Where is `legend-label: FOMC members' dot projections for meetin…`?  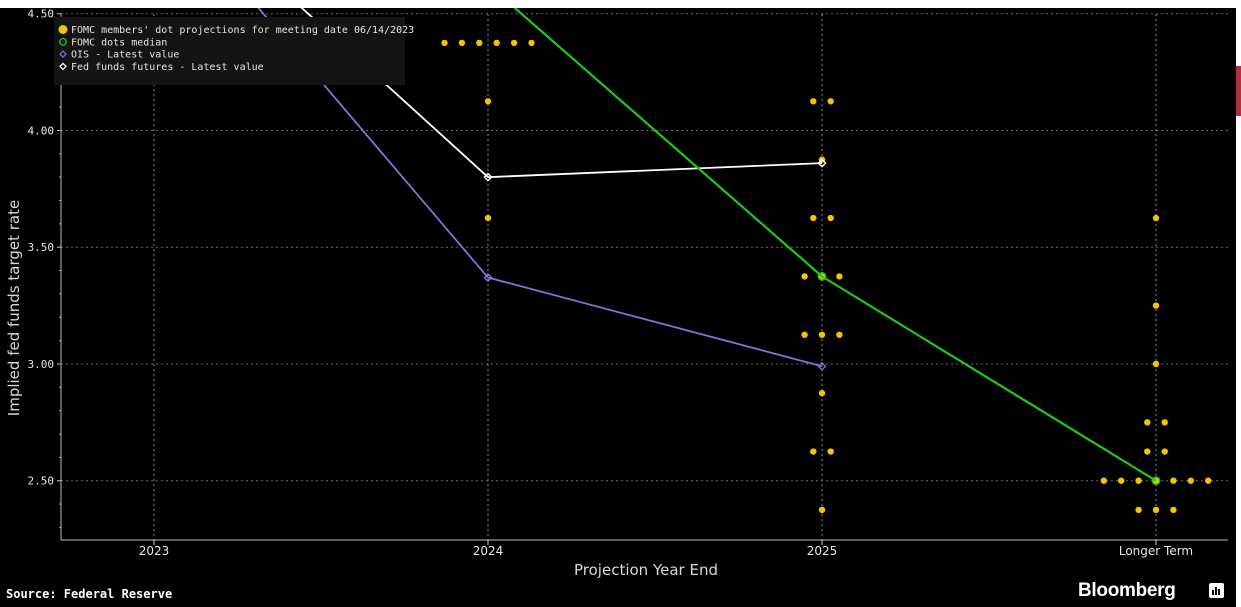 legend-label: FOMC members' dot projections for meetin… is located at coordinates (242, 30).